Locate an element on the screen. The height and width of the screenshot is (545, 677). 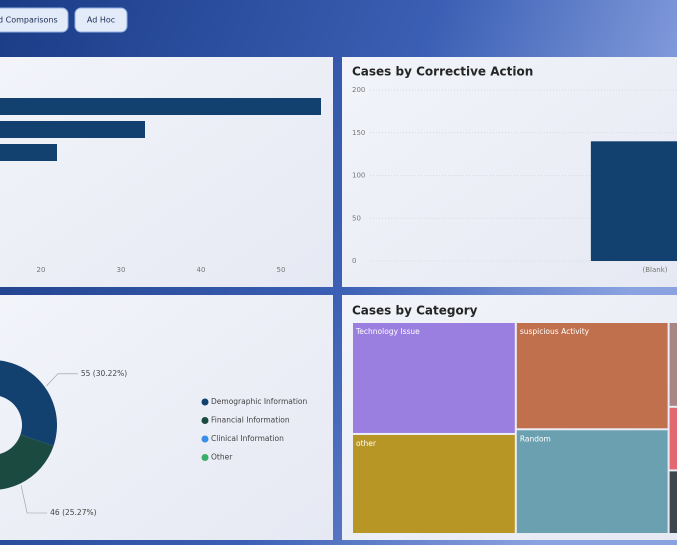
legend-label: Financial Information is located at coordinates (250, 420).